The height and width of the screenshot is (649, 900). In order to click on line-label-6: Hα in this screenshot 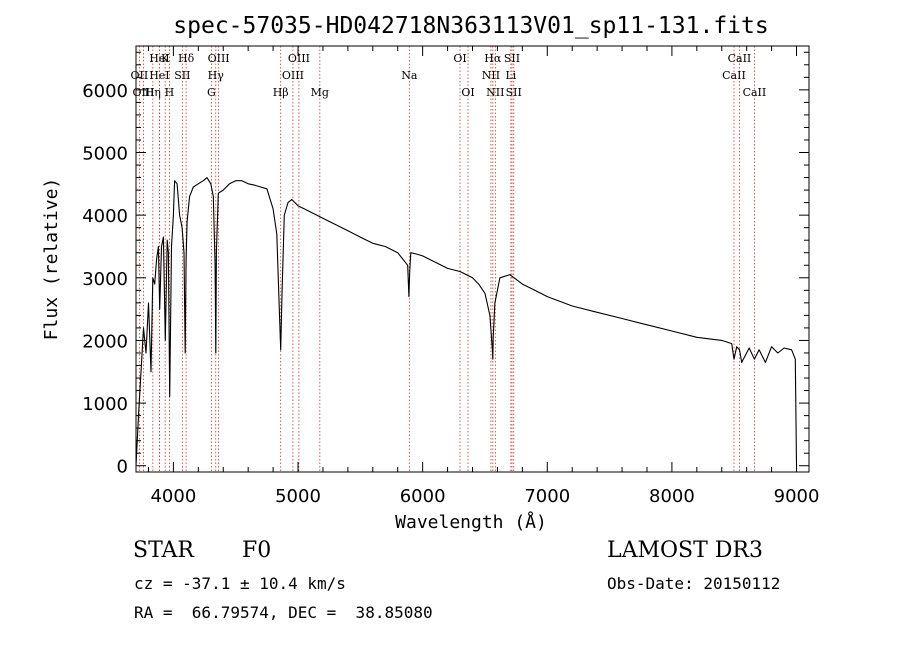, I will do `click(493, 58)`.